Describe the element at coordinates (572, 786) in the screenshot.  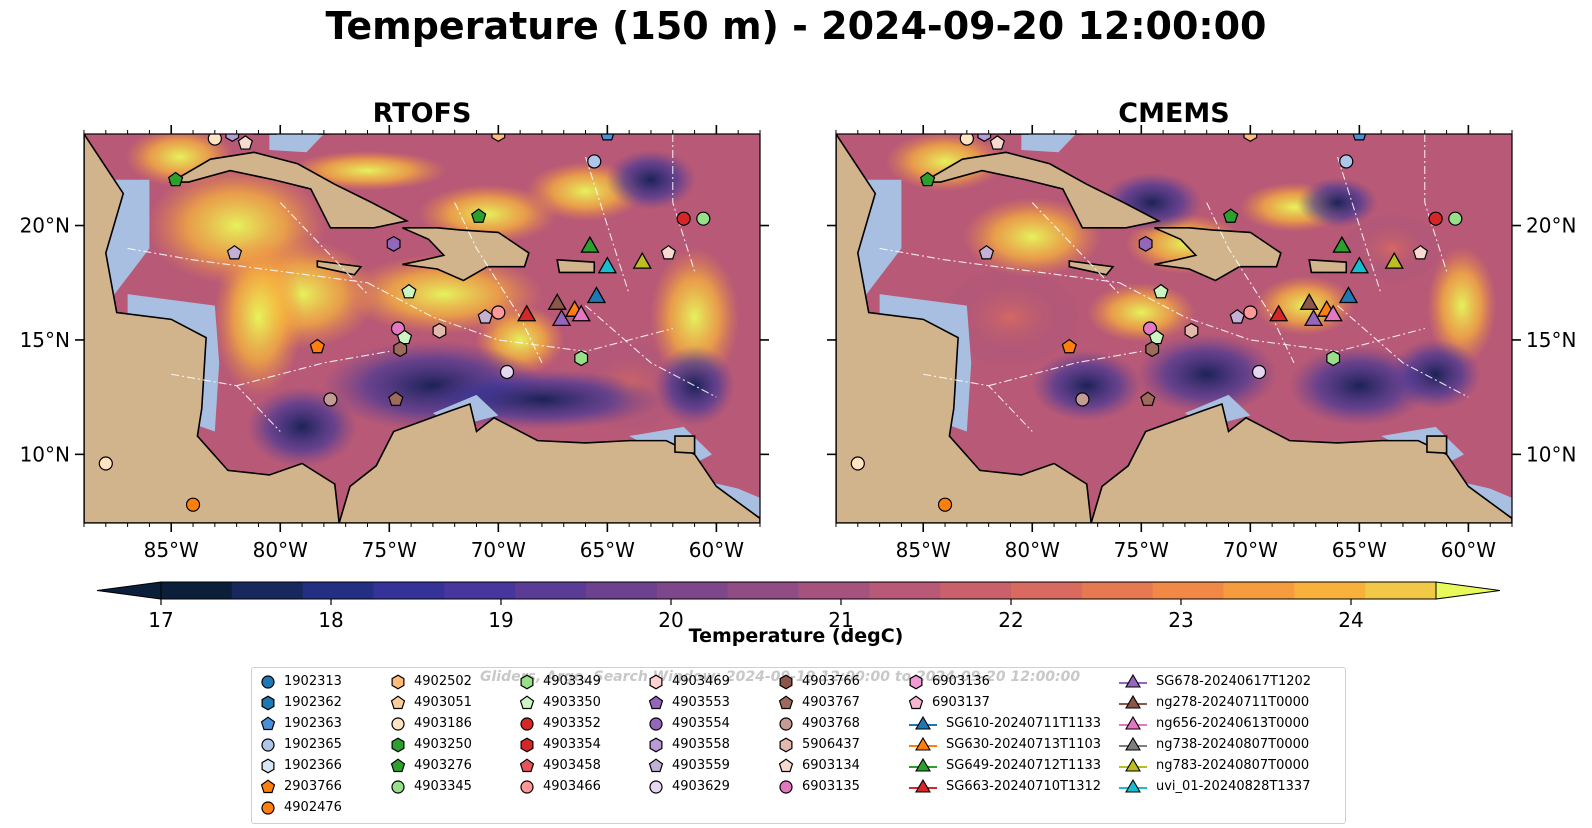
I see `legend-label: 4903466` at that location.